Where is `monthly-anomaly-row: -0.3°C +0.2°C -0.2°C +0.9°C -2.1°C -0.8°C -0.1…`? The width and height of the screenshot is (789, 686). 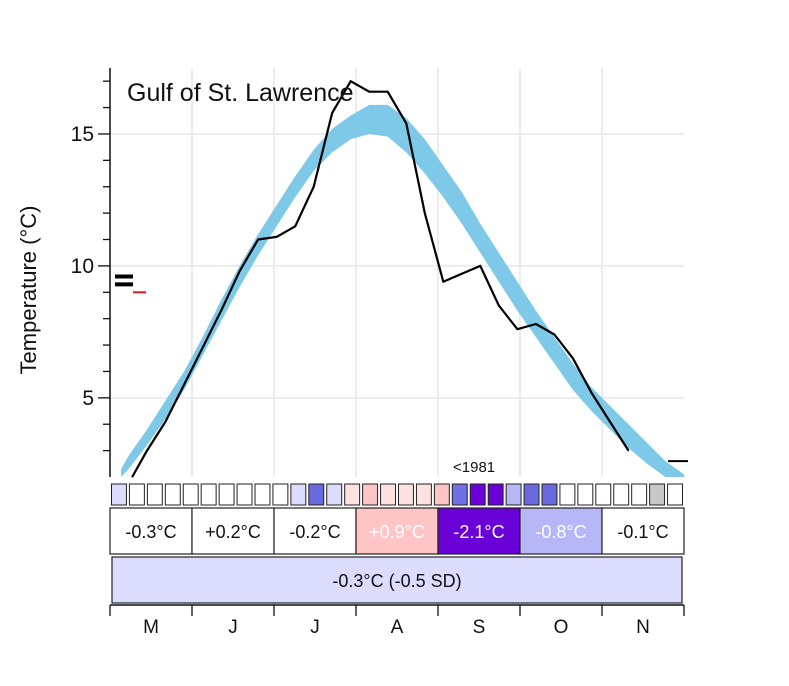
monthly-anomaly-row: -0.3°C +0.2°C -0.2°C +0.9°C -2.1°C -0.8°C -0.1… is located at coordinates (397, 531).